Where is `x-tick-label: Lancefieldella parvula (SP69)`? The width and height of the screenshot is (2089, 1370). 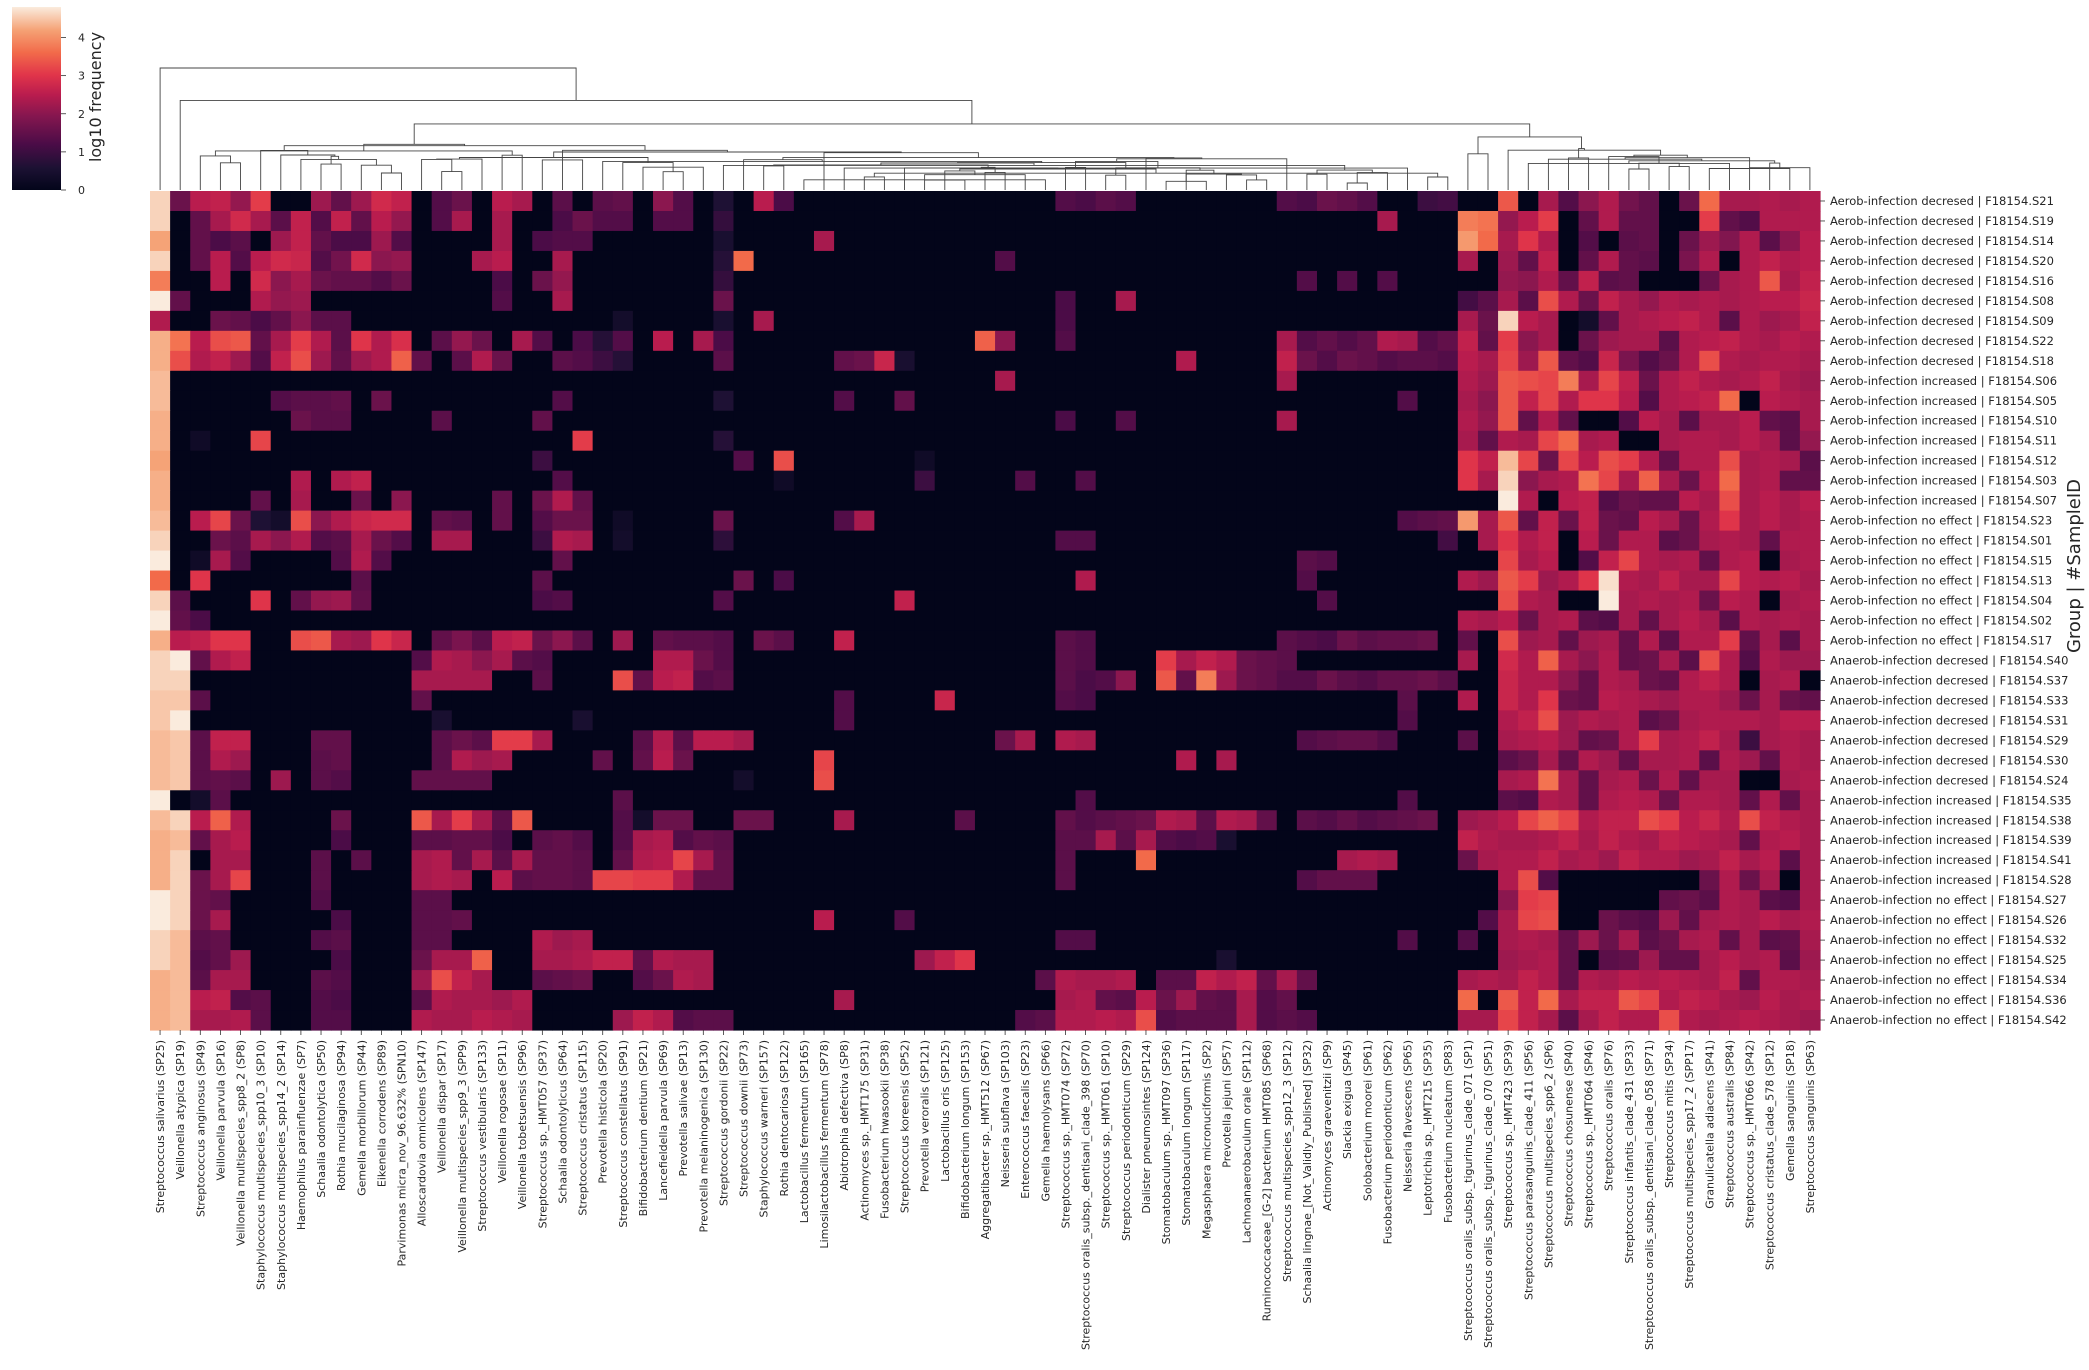 x-tick-label: Lancefieldella parvula (SP69) is located at coordinates (663, 1120).